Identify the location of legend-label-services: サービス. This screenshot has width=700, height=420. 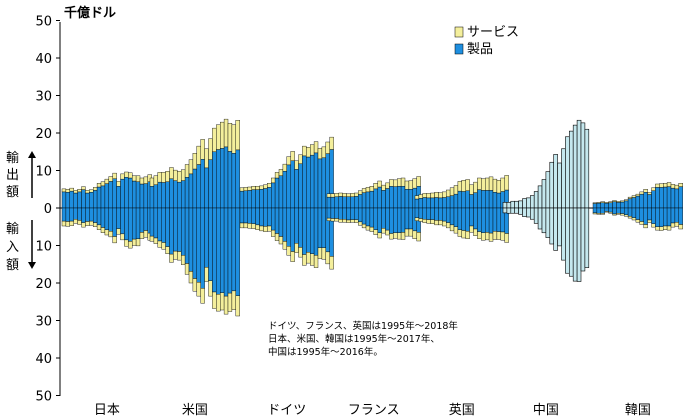
(493, 32).